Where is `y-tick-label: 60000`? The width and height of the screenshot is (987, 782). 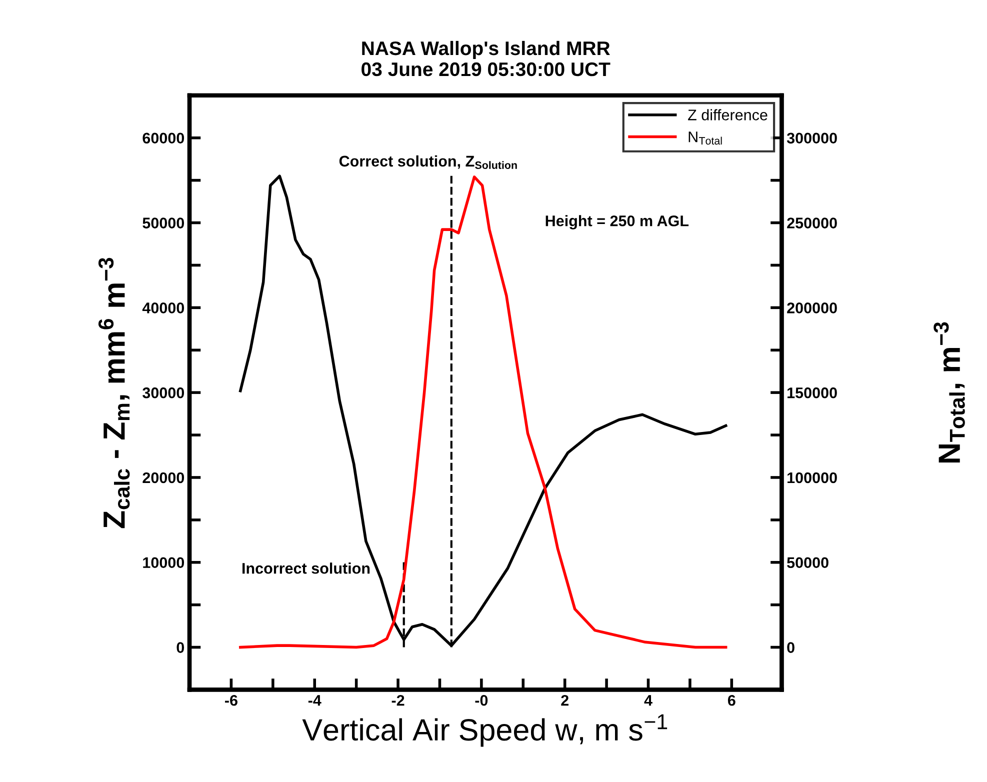 y-tick-label: 60000 is located at coordinates (163, 138).